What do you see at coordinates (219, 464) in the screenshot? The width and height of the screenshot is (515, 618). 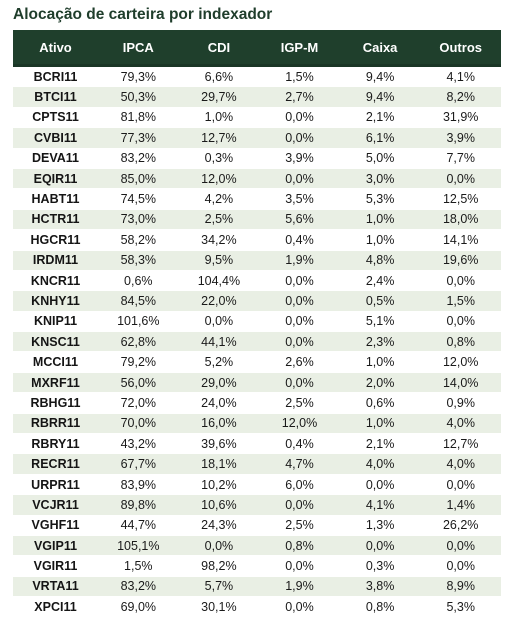 I see `cdi-cell: 18,1%` at bounding box center [219, 464].